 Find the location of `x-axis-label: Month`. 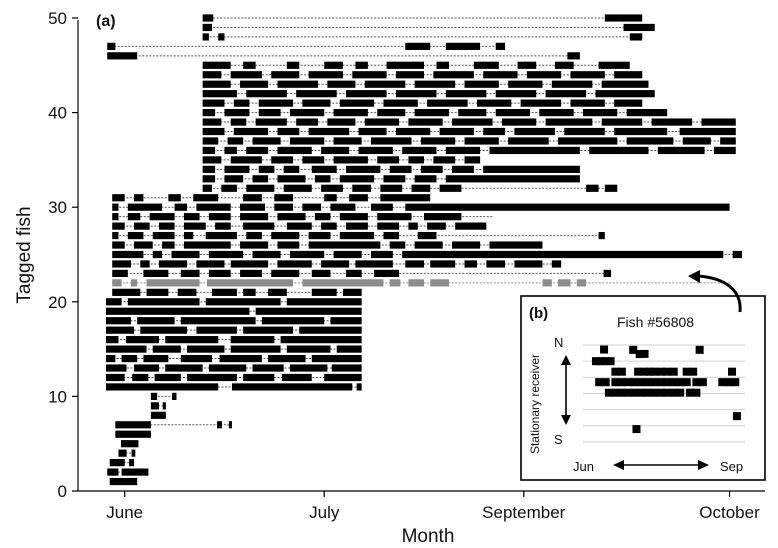

x-axis-label: Month is located at coordinates (428, 536).